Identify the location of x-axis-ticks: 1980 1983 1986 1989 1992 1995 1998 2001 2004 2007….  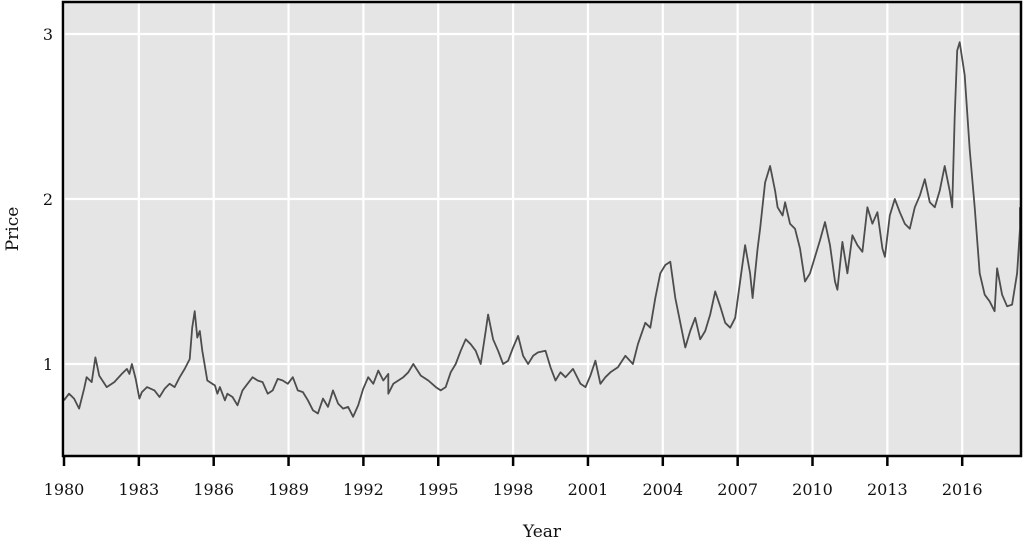
(513, 477).